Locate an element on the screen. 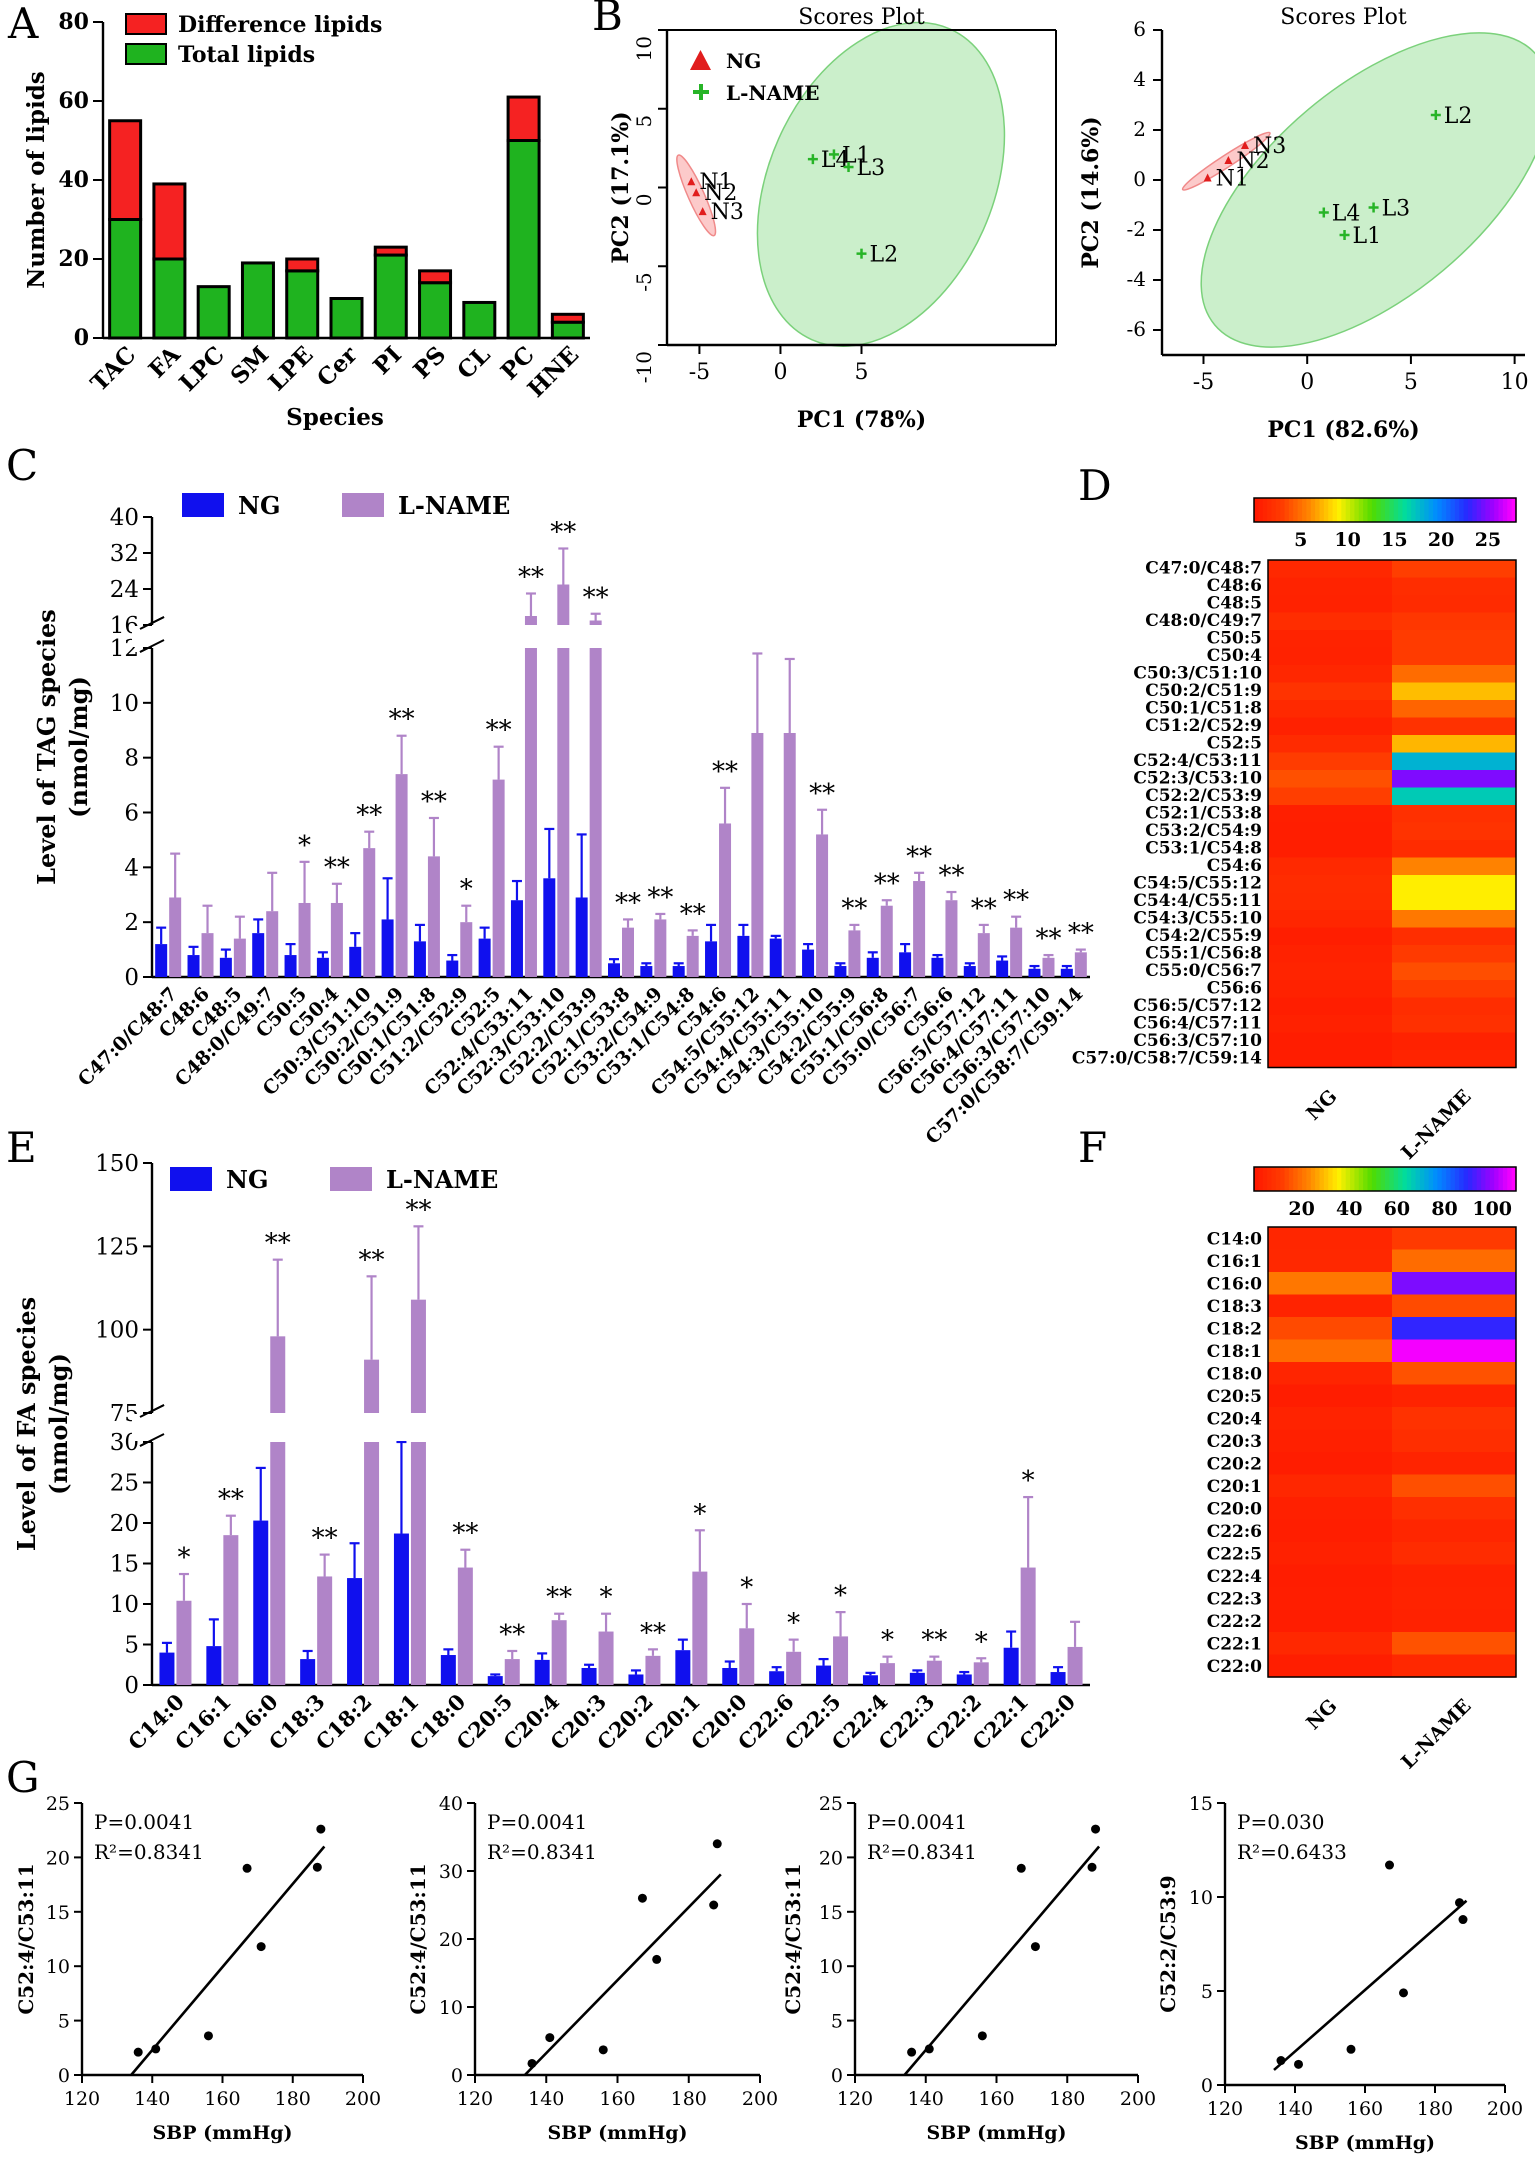 The width and height of the screenshot is (1535, 2166). point-ng is located at coordinates (702, 211).